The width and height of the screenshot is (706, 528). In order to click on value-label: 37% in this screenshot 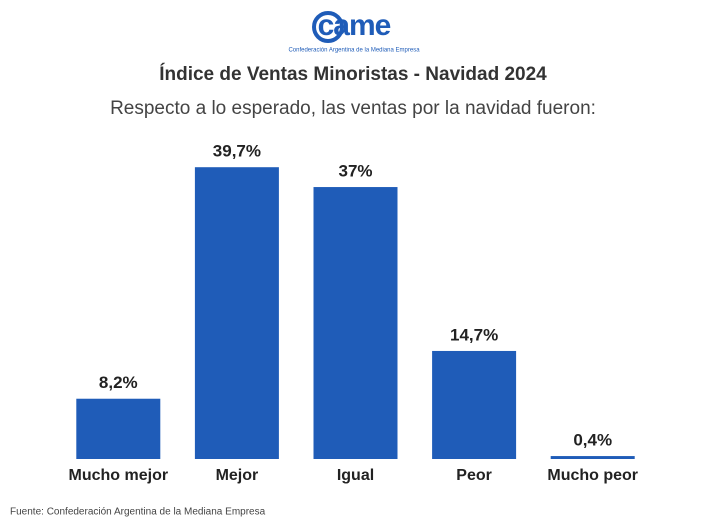, I will do `click(355, 171)`.